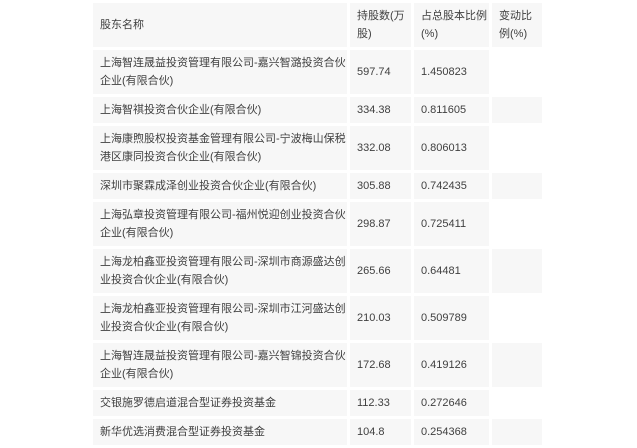 This screenshot has width=637, height=448. What do you see at coordinates (380, 148) in the screenshot?
I see `shares-held-cell: 332.08` at bounding box center [380, 148].